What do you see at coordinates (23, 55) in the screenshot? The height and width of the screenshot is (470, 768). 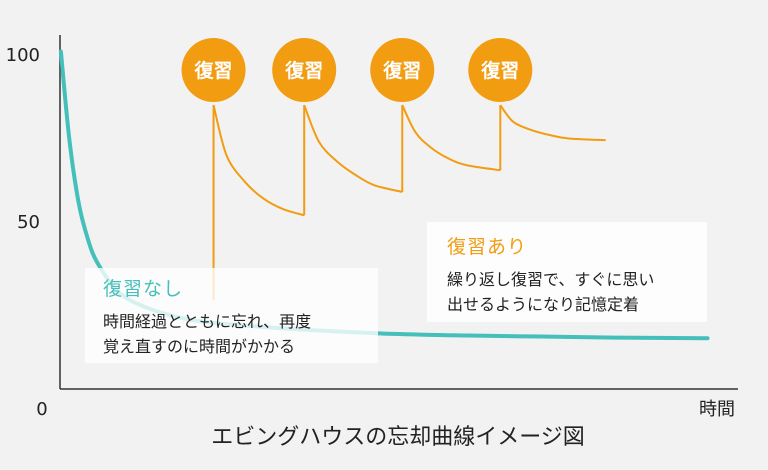 I see `y-tick-label: 100` at bounding box center [23, 55].